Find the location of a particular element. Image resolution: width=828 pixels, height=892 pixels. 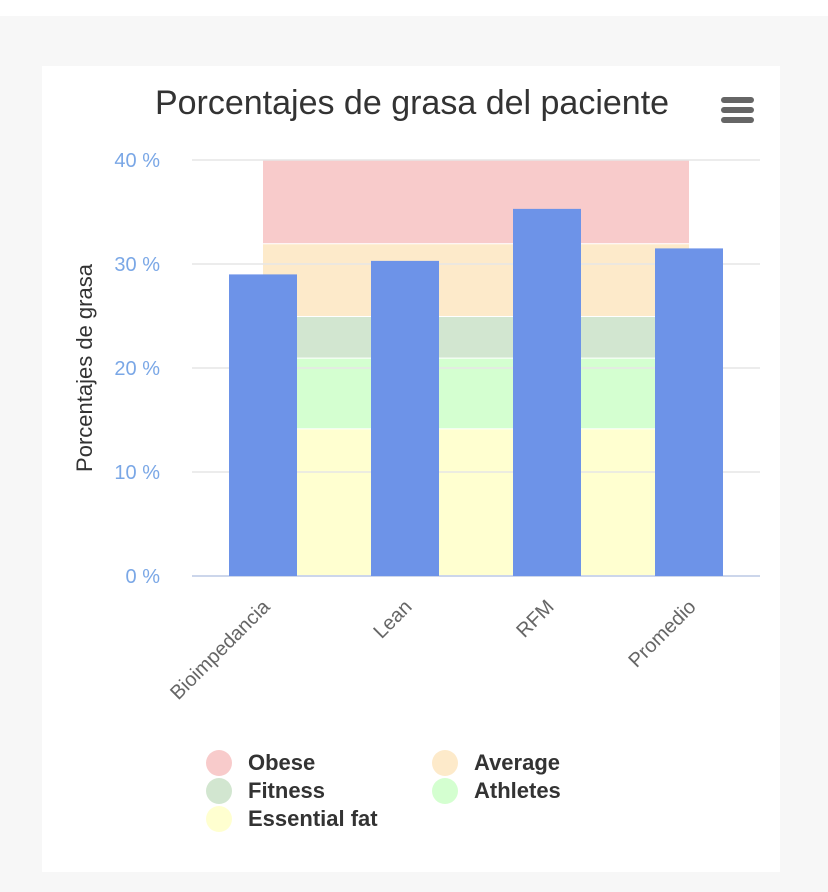

y-axis-label: Porcentajes de grasa is located at coordinates (84, 367).